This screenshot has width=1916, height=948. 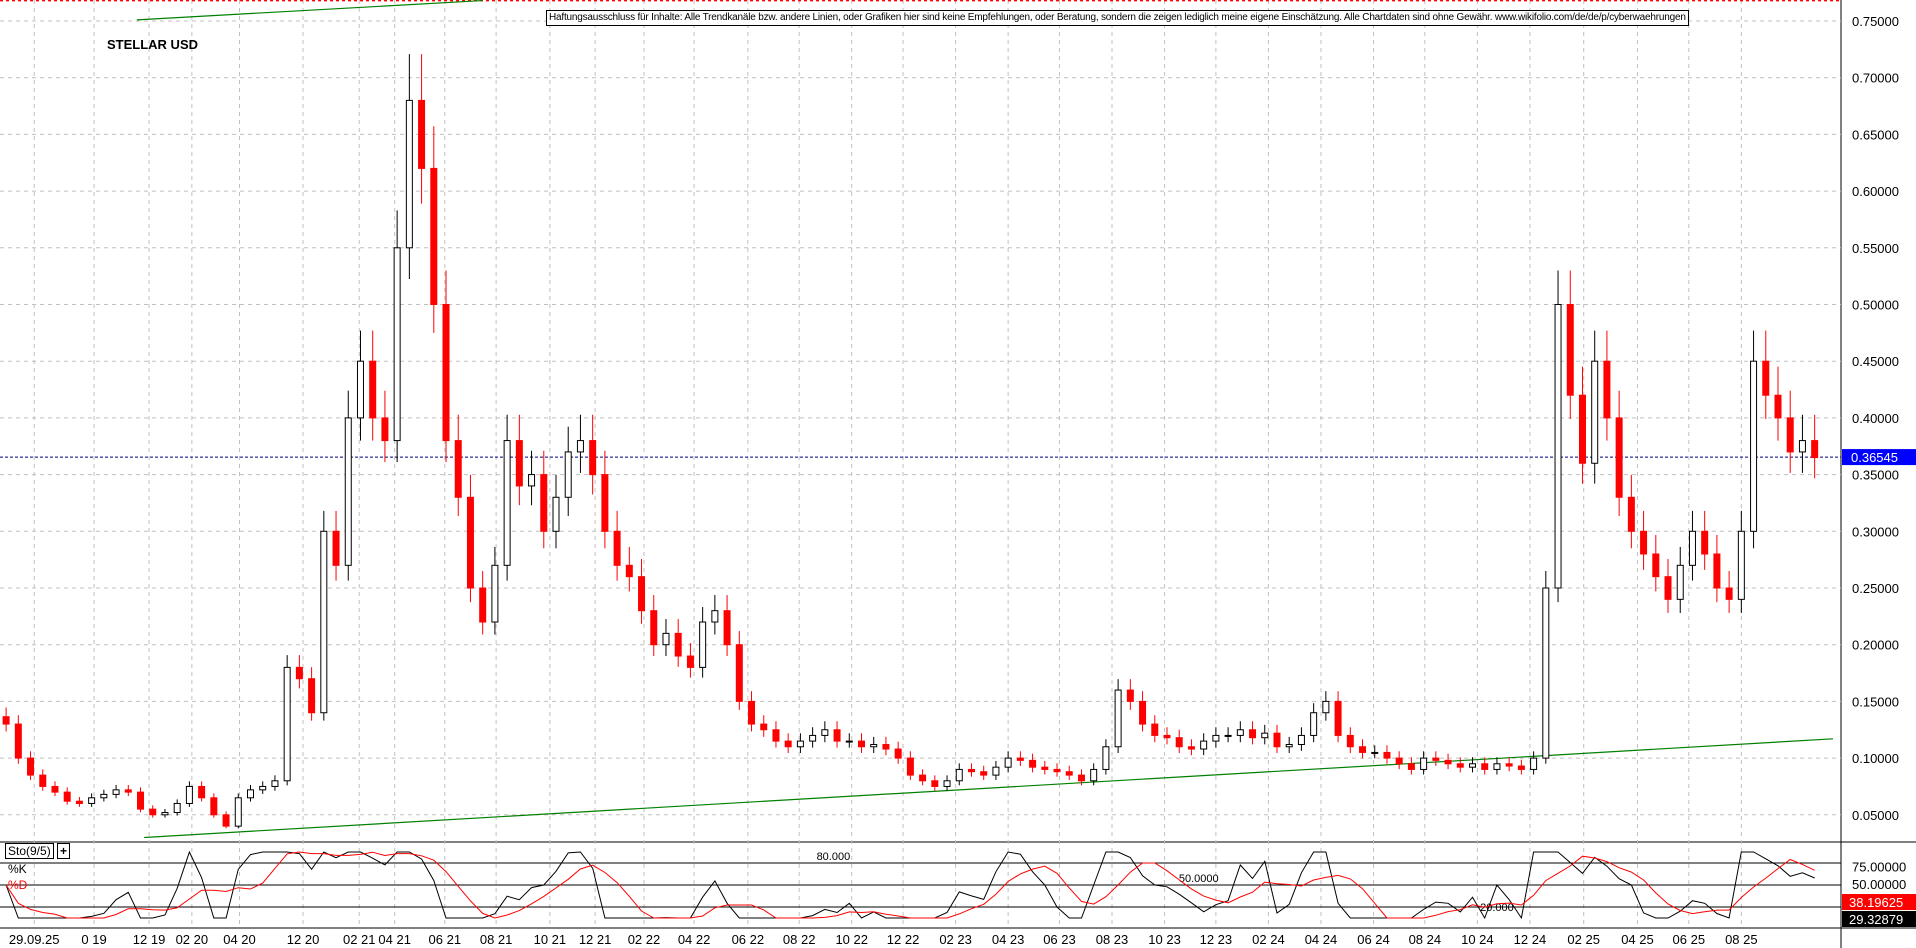 I want to click on date-tick-label: 12 23, so click(x=1216, y=939).